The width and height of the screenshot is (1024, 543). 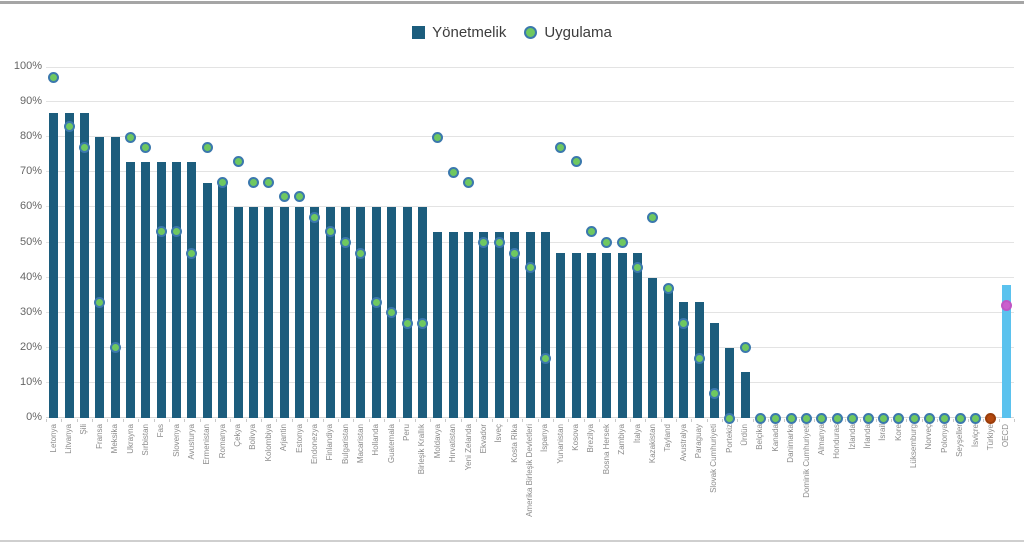 What do you see at coordinates (346, 312) in the screenshot?
I see `bar-Bulgaristan` at bounding box center [346, 312].